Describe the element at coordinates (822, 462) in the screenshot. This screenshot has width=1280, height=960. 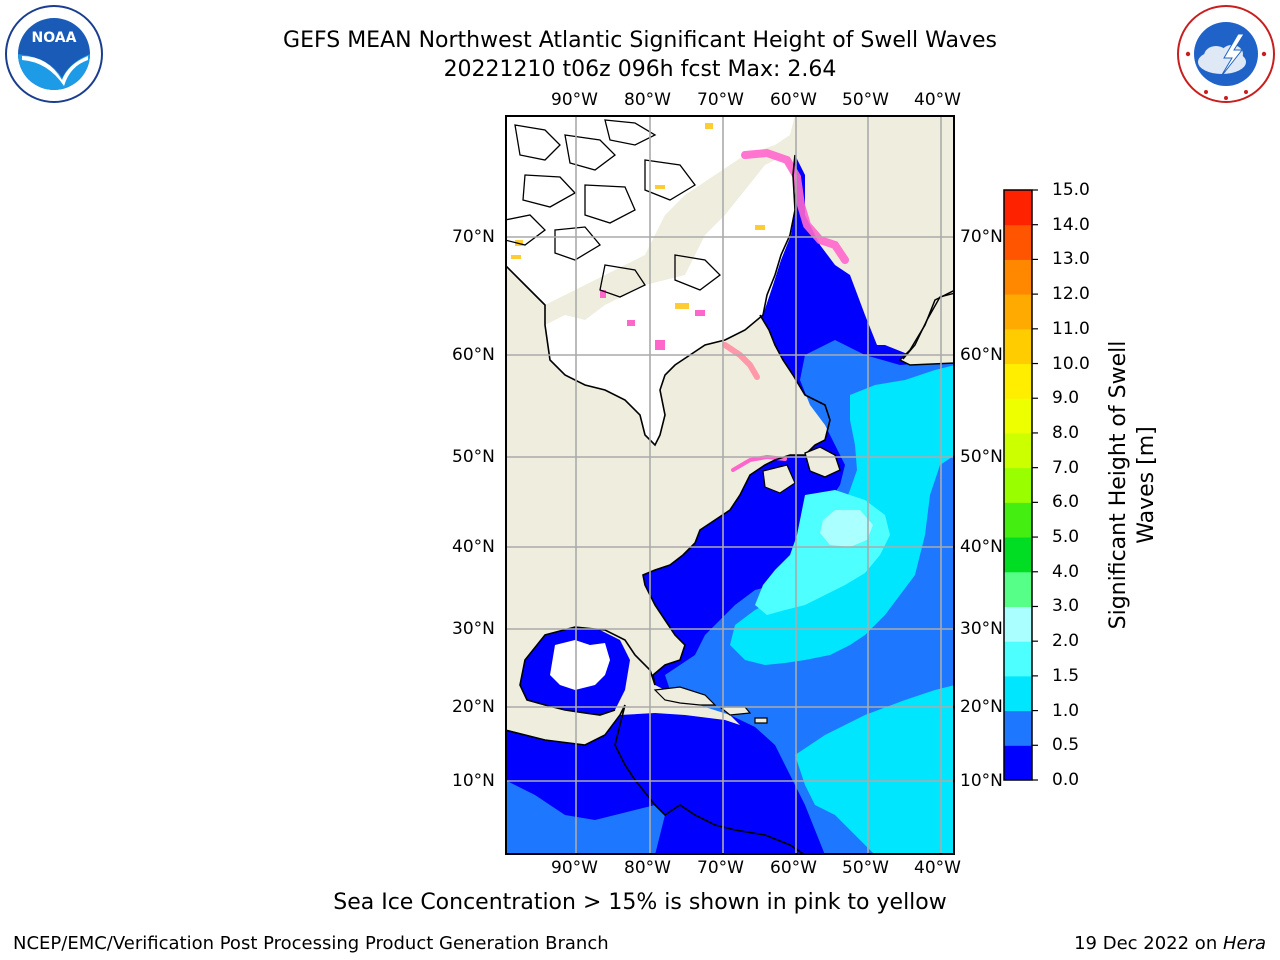
I see `newfoundland` at that location.